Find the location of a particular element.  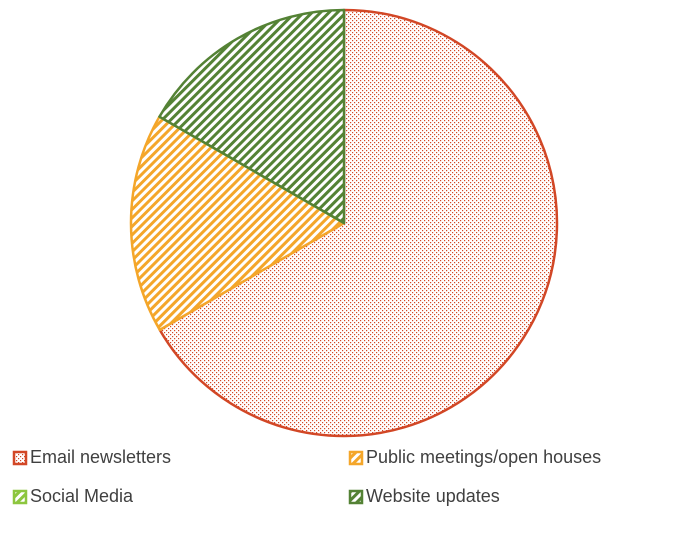

legend-label: Public meetings/open houses is located at coordinates (483, 457).